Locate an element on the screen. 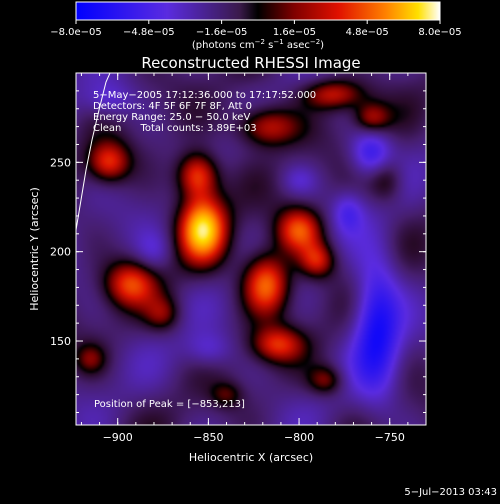 This screenshot has width=500, height=504. annotation-detectors: Detectors: 4F 5F 6F 7F 8F, Att 0 is located at coordinates (172, 106).